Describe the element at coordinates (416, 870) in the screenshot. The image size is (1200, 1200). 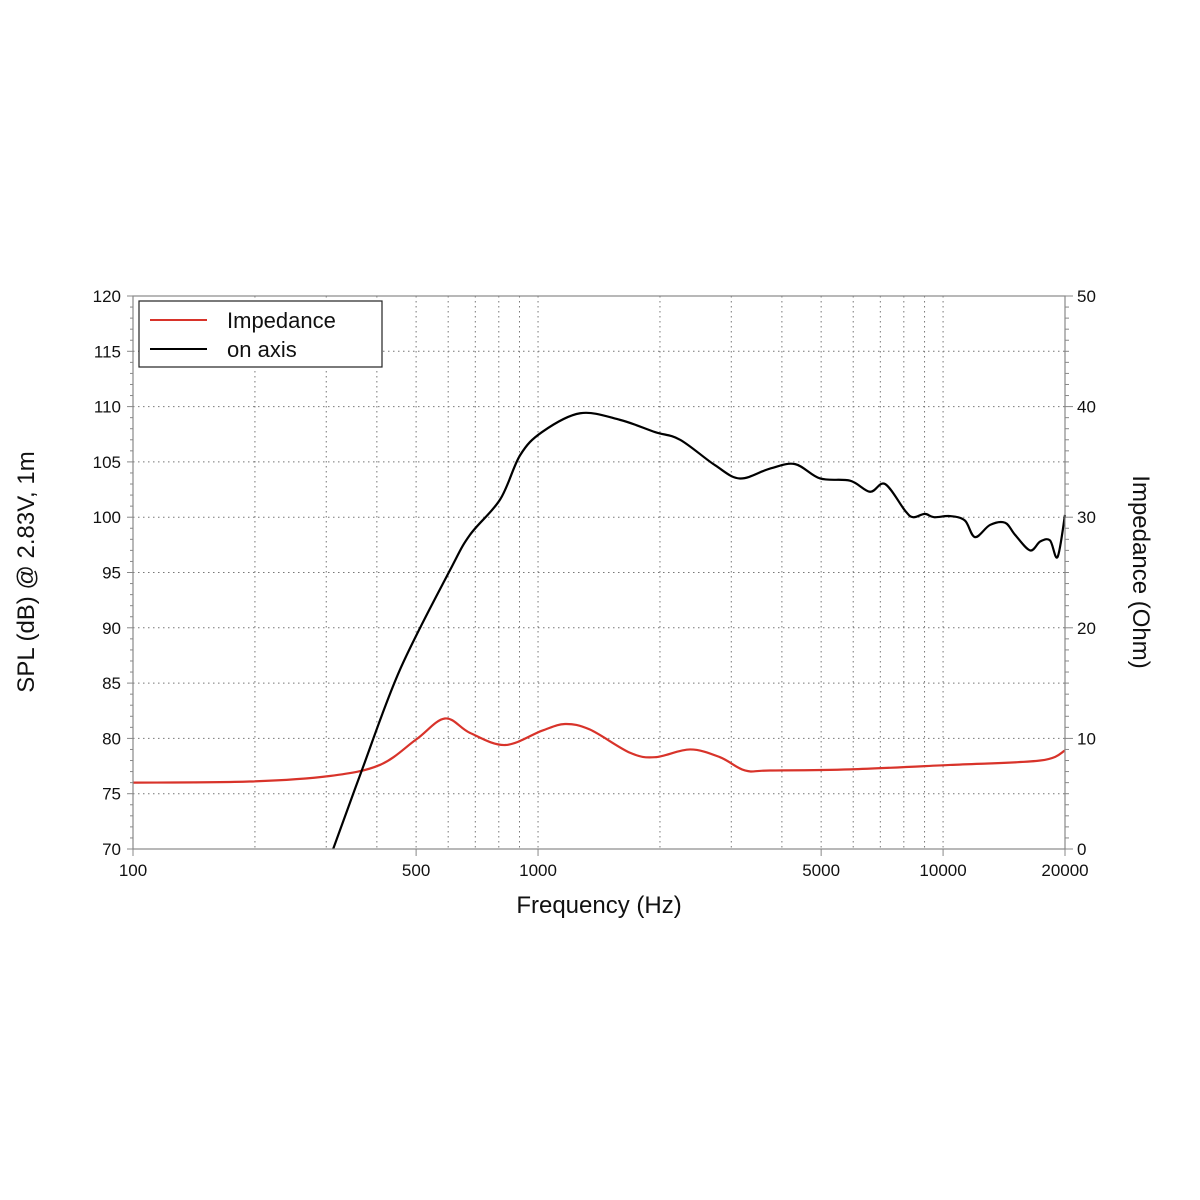
I see `x-tick-label: 500` at that location.